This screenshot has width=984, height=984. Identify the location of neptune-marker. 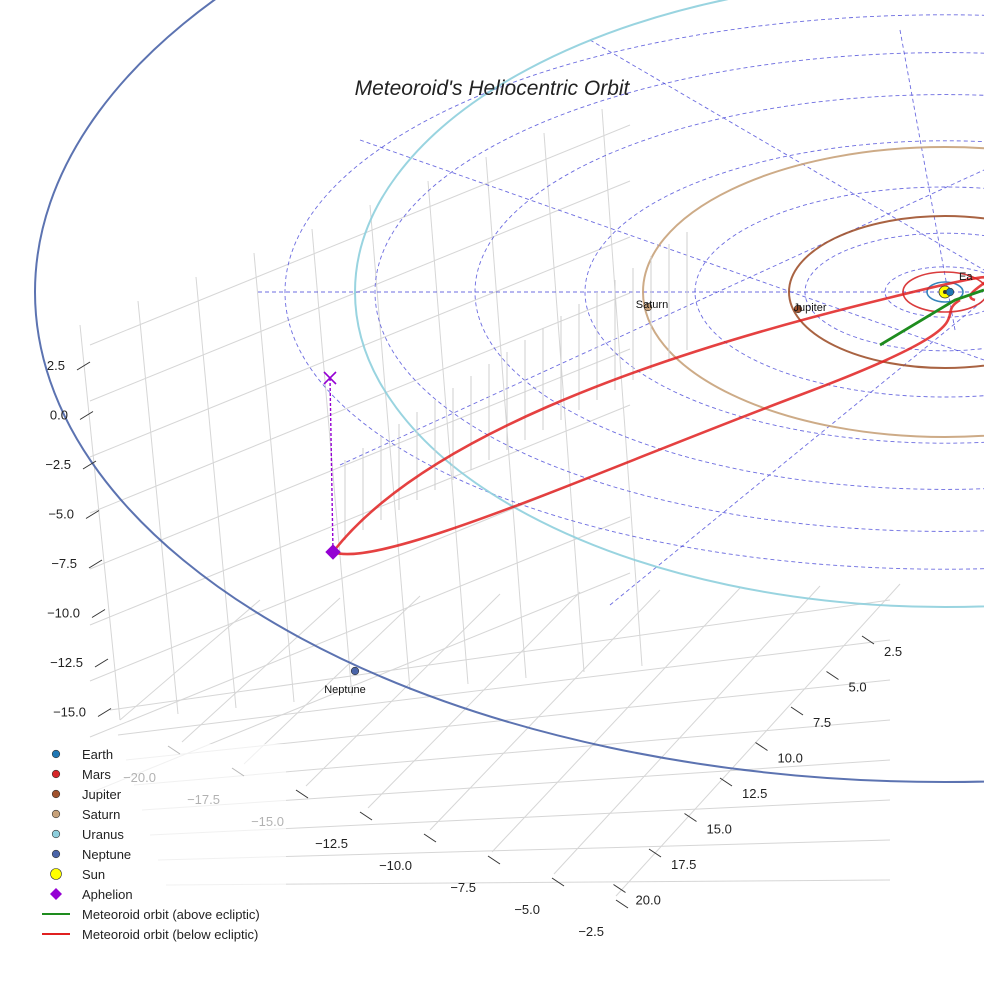
(355, 671).